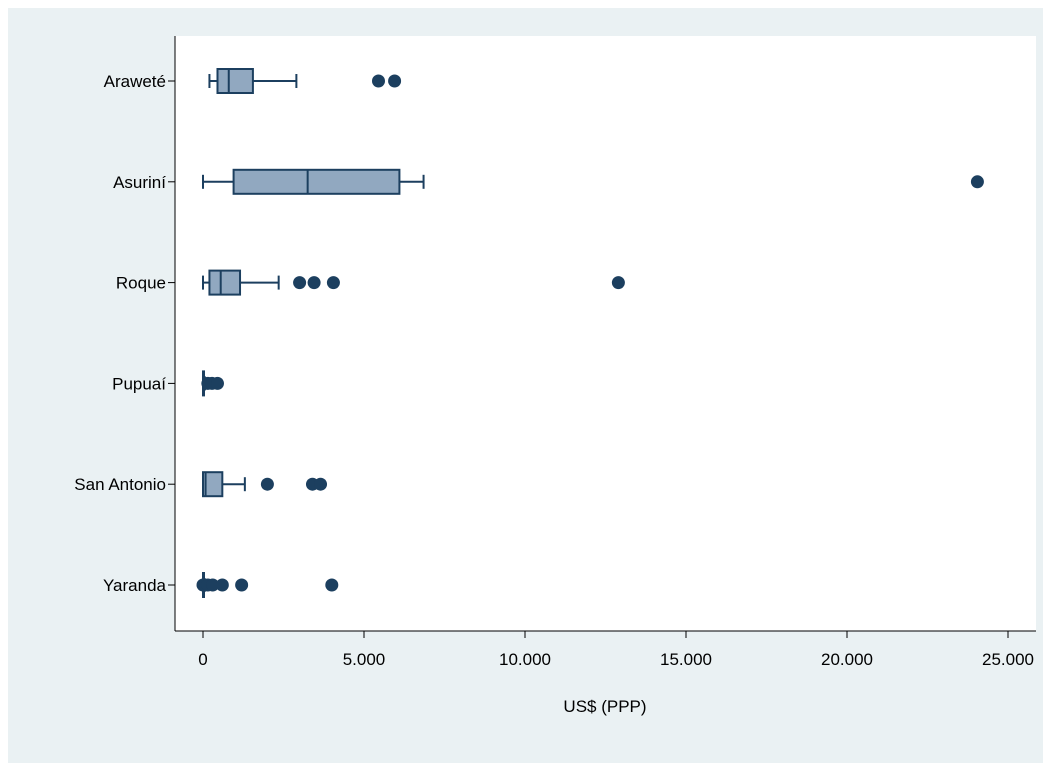  I want to click on x-tick-label-1: 5.000, so click(364, 659).